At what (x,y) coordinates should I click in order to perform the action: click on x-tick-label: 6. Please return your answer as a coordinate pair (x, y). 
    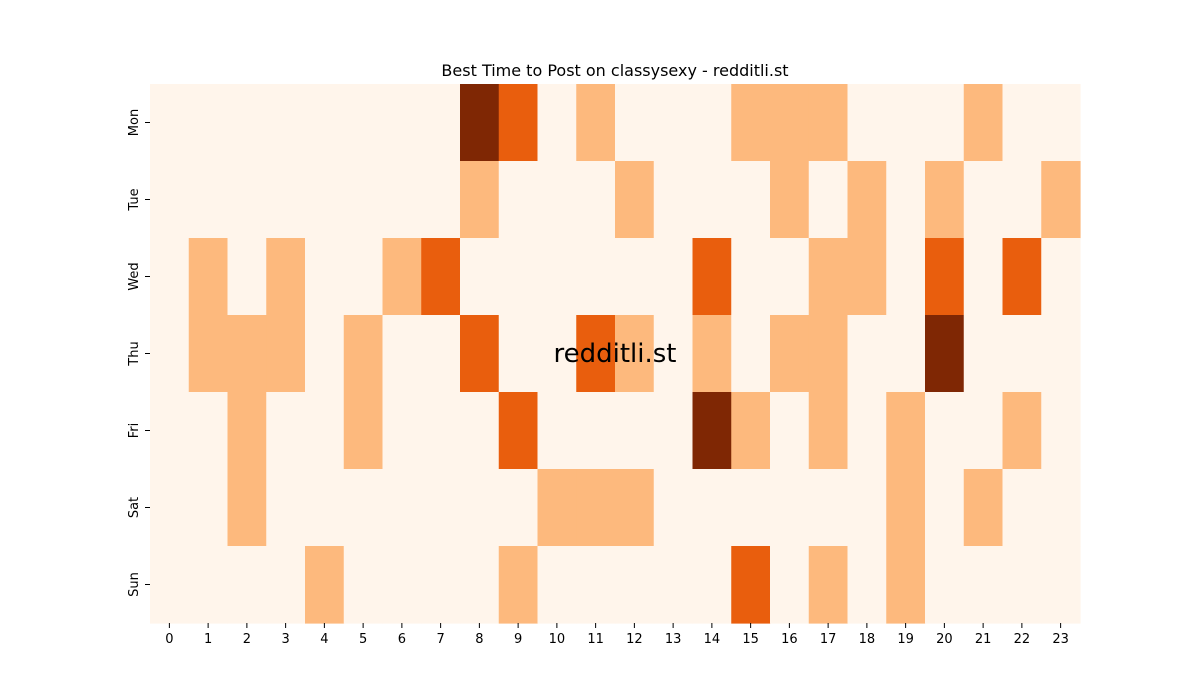
    Looking at the image, I should click on (402, 639).